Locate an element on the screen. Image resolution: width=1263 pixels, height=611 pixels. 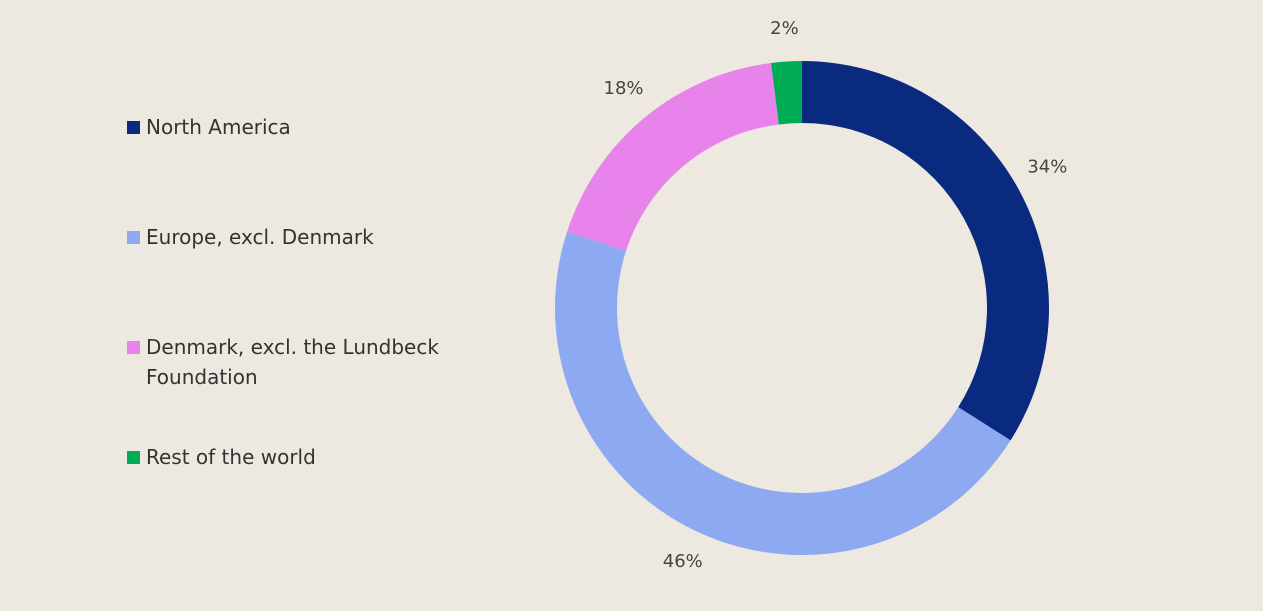
value-label-north-america: 34% is located at coordinates (1047, 167).